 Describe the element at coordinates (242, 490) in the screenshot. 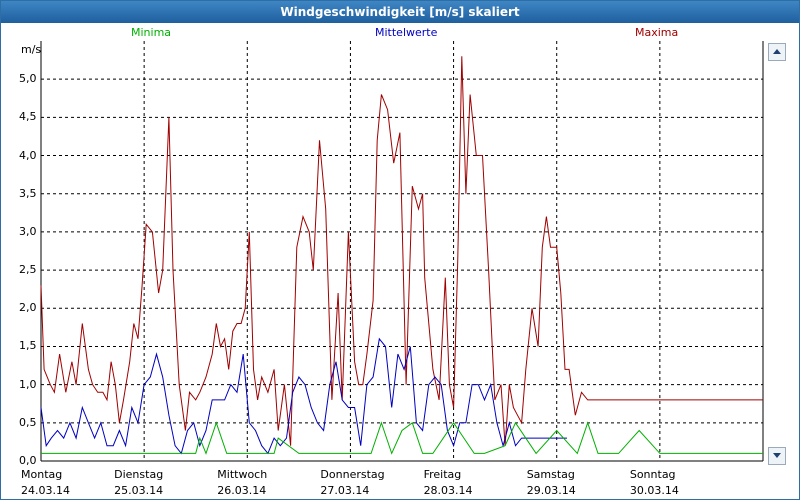

I see `x-tick-date: 26.03.14` at that location.